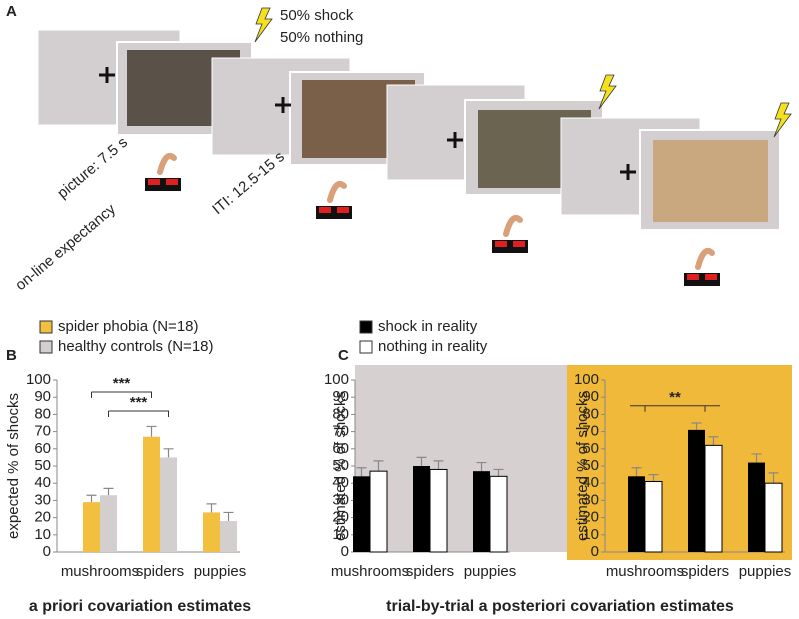 Image resolution: width=799 pixels, height=619 pixels. I want to click on fixation-crosses, so click(367, 123).